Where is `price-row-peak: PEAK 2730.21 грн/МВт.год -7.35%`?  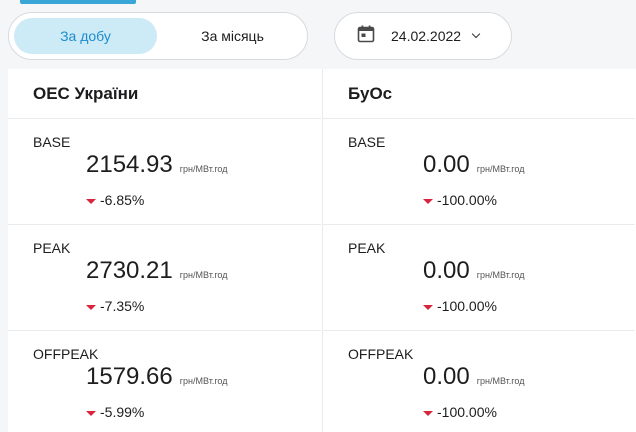
price-row-peak: PEAK 2730.21 грн/МВт.год -7.35% is located at coordinates (164, 278).